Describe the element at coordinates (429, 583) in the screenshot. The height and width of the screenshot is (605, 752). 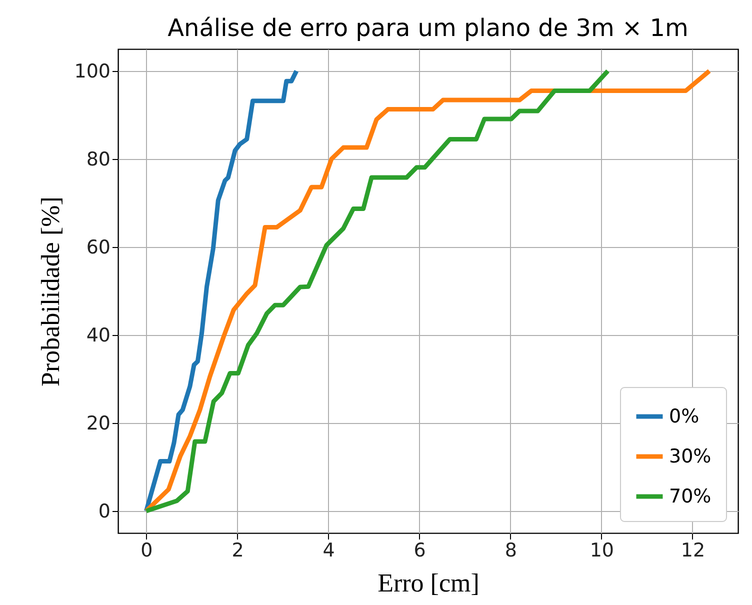
I see `x-axis-title: Erro [cm]` at that location.